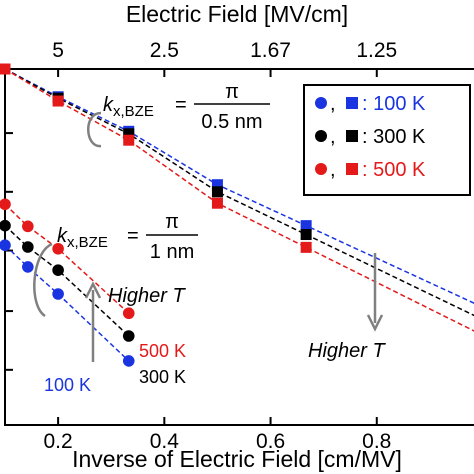  Describe the element at coordinates (333, 137) in the screenshot. I see `legend-comma-1: ,` at that location.